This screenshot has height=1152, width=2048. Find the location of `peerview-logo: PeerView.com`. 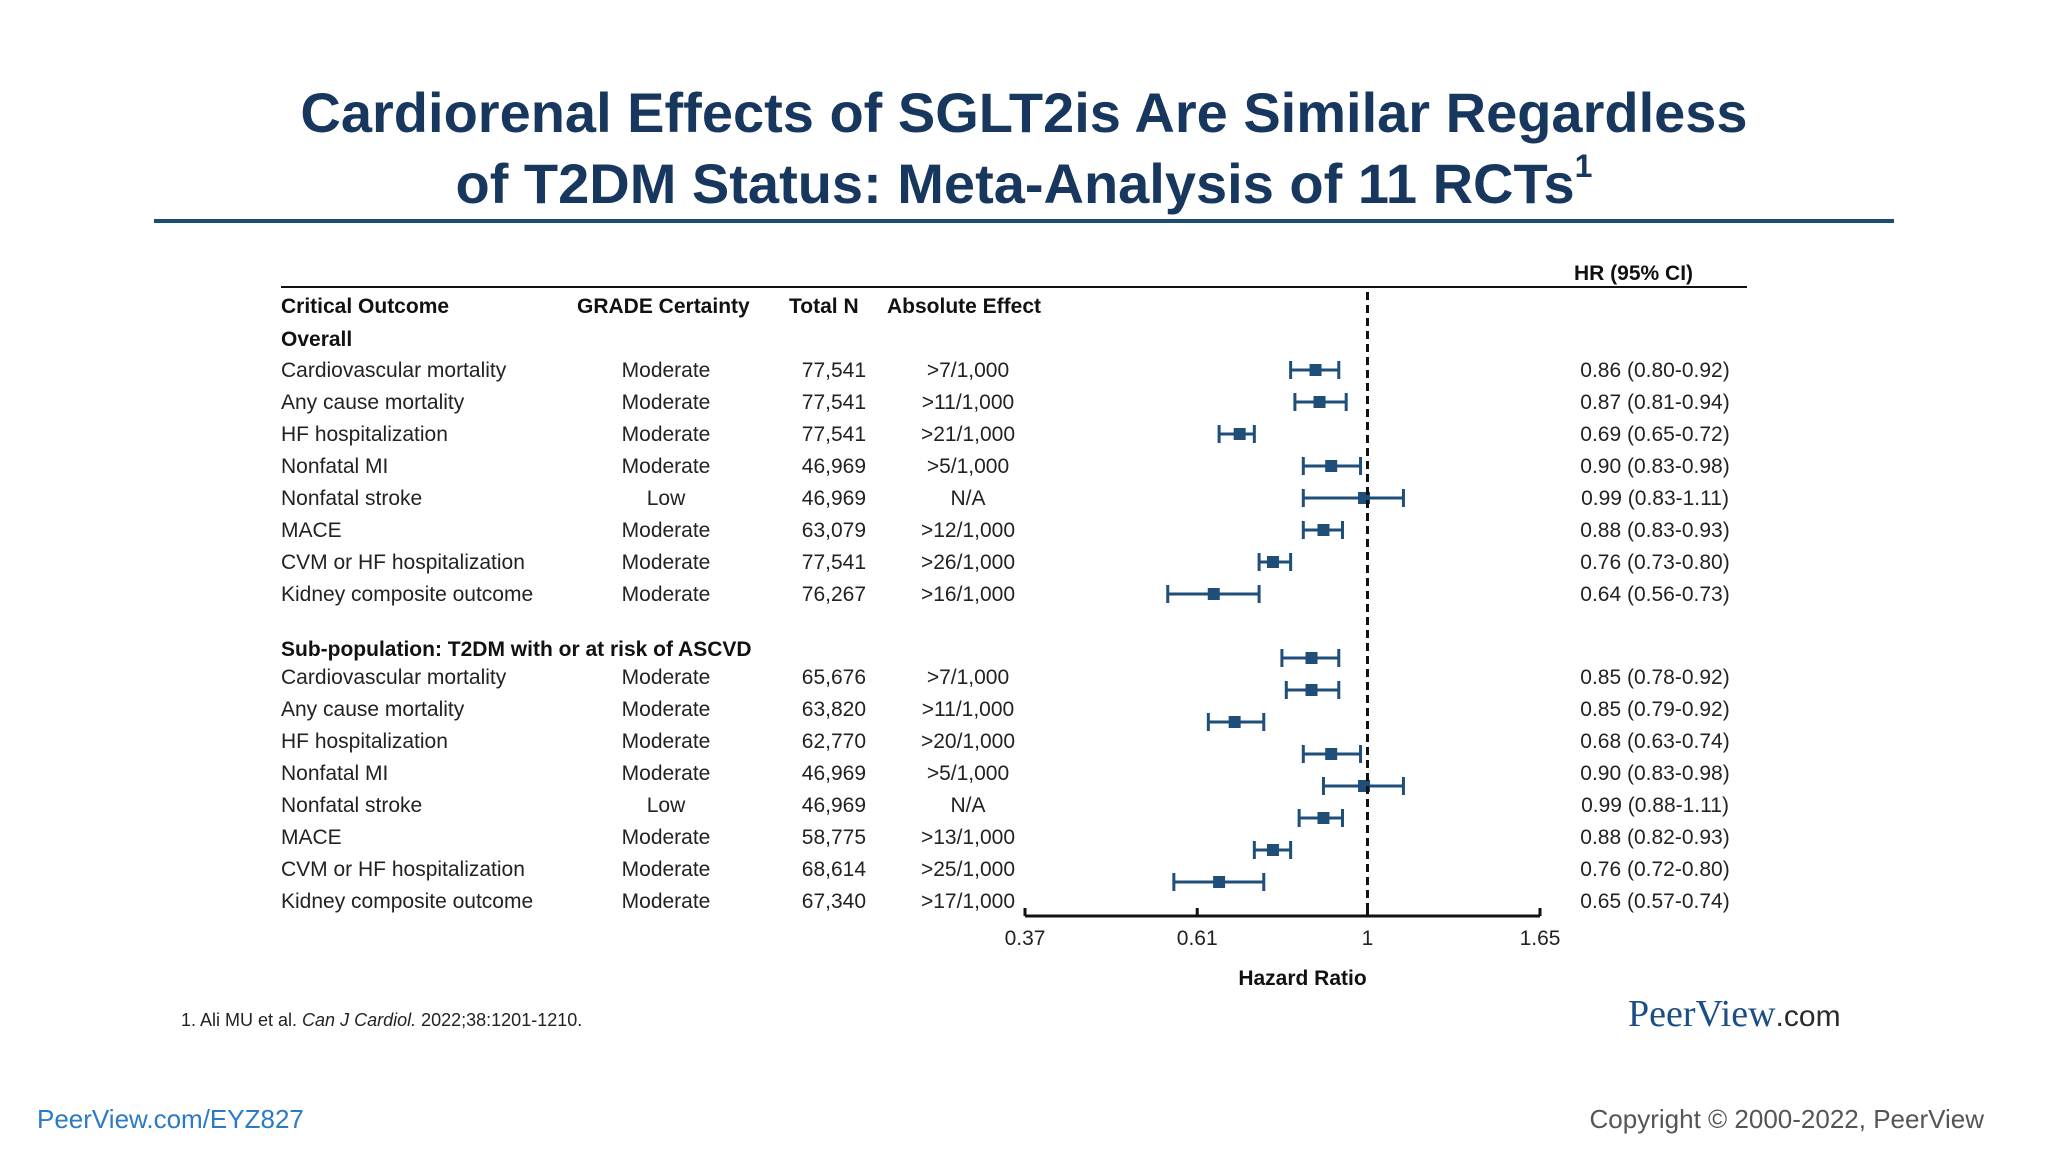

peerview-logo: PeerView.com is located at coordinates (1734, 1014).